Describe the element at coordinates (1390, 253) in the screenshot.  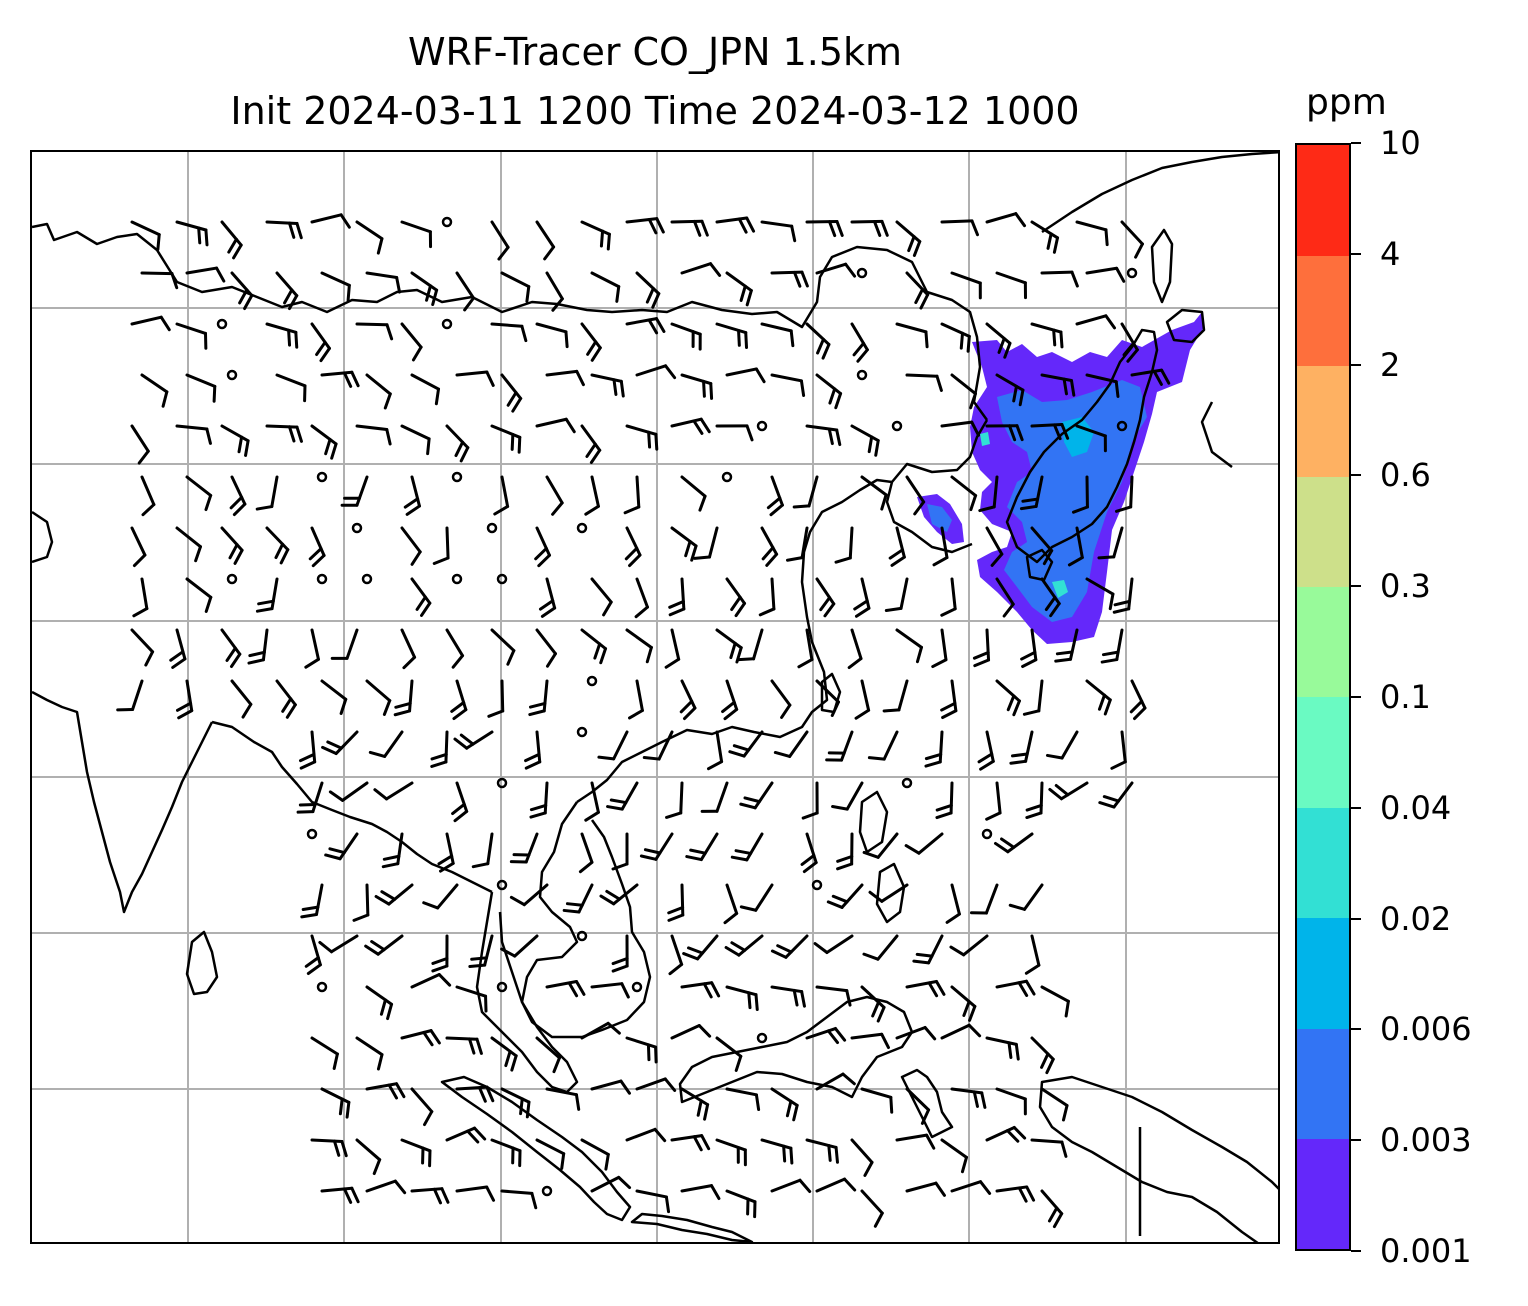
I see `colorbar-tick-label: 4` at that location.